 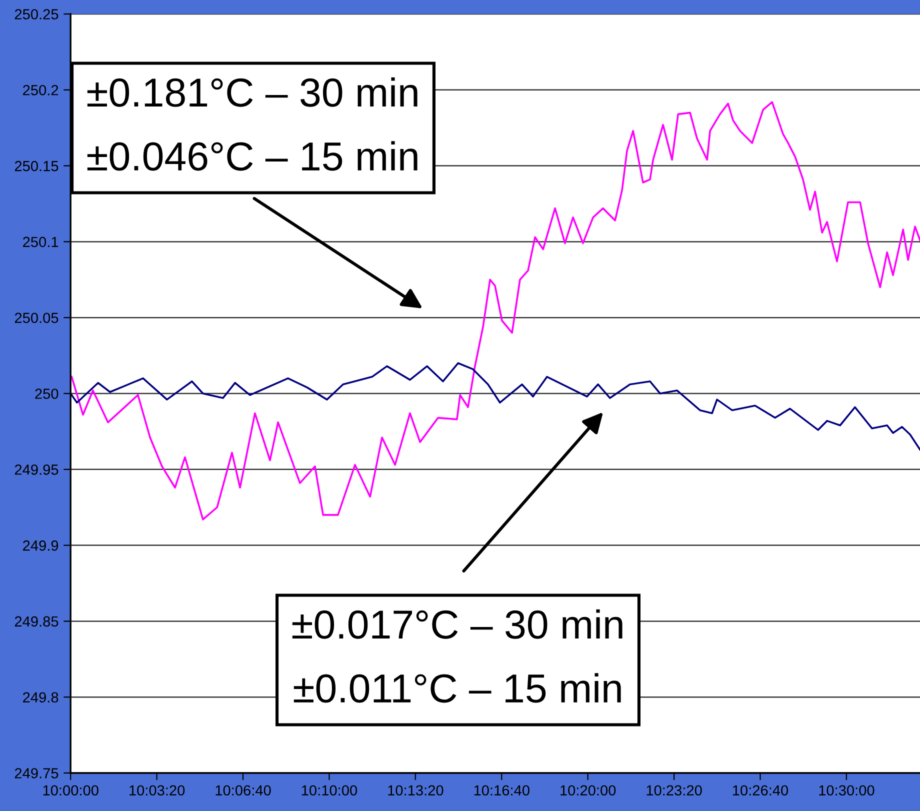 What do you see at coordinates (243, 790) in the screenshot?
I see `x-tick-label: 10:06:40` at bounding box center [243, 790].